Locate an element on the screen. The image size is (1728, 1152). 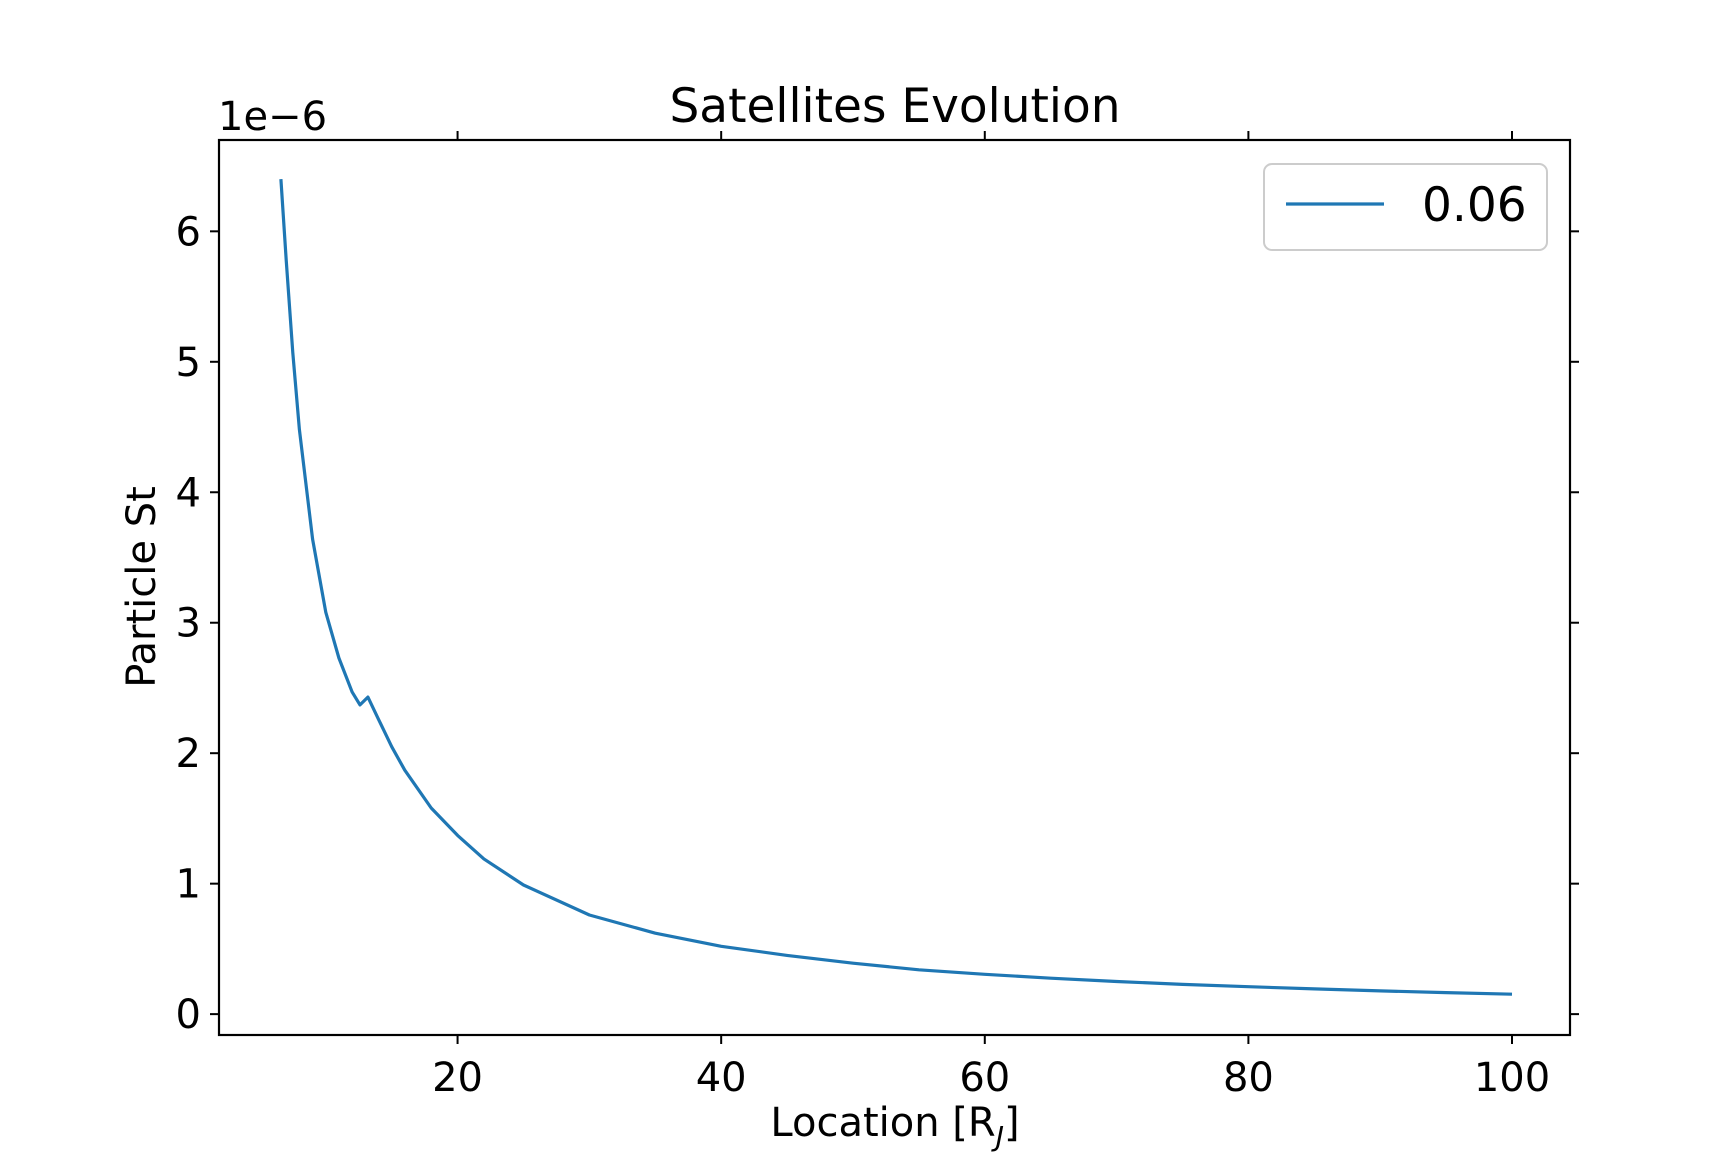
y-tick-label: 5 is located at coordinates (188, 363).